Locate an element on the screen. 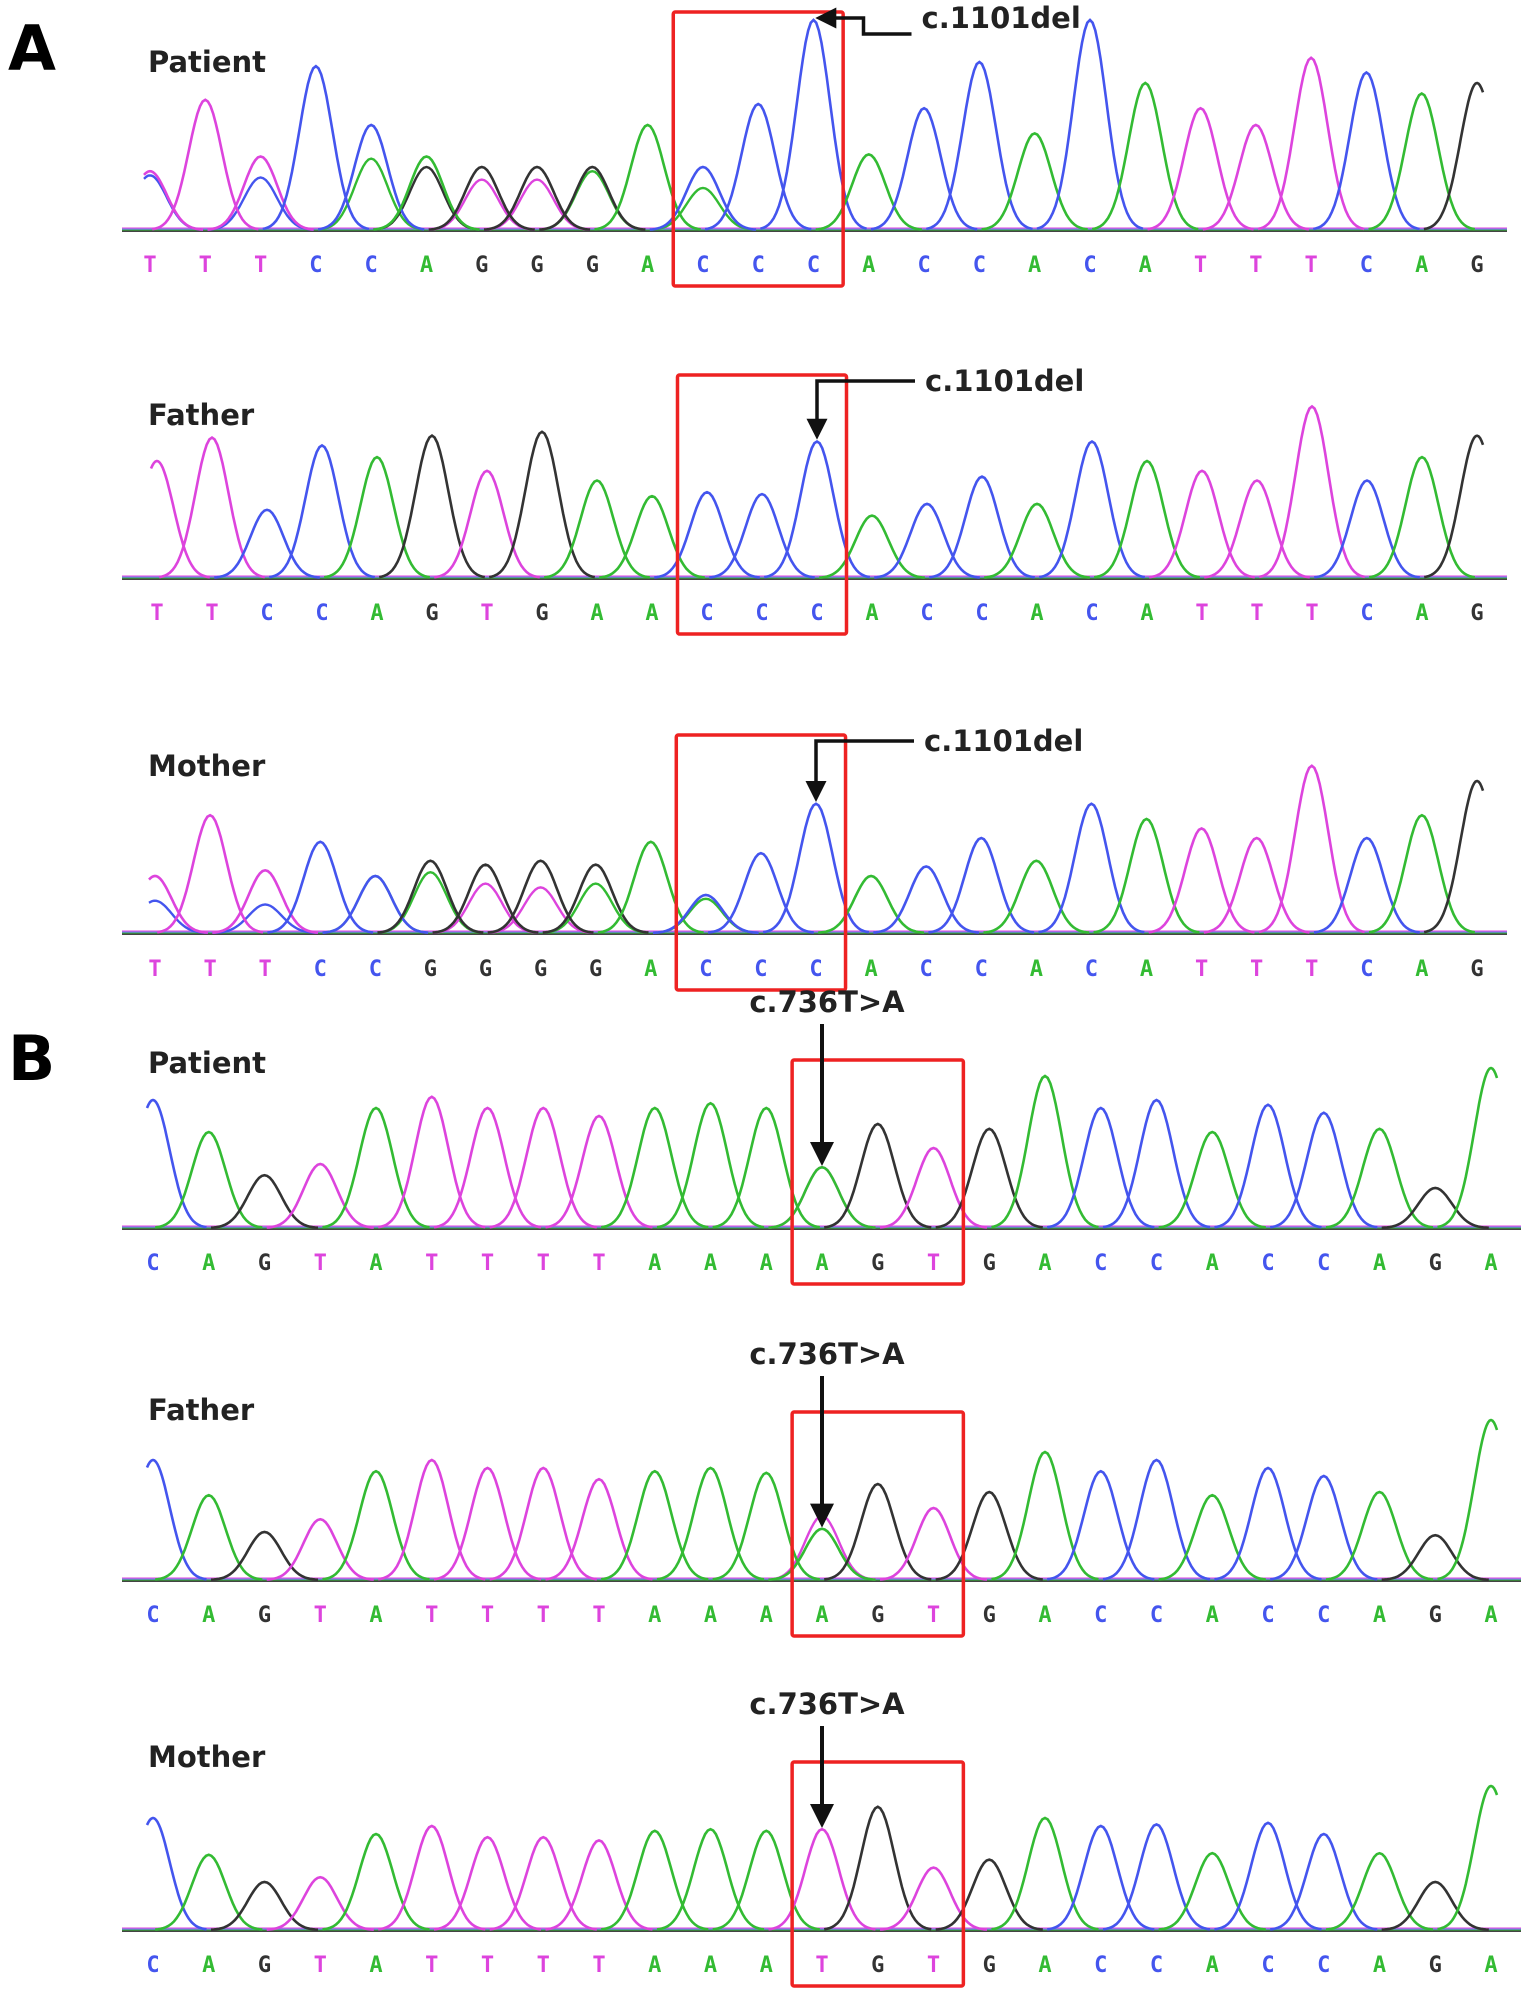 Image resolution: width=1535 pixels, height=1991 pixels. track-label: Father is located at coordinates (201, 1410).